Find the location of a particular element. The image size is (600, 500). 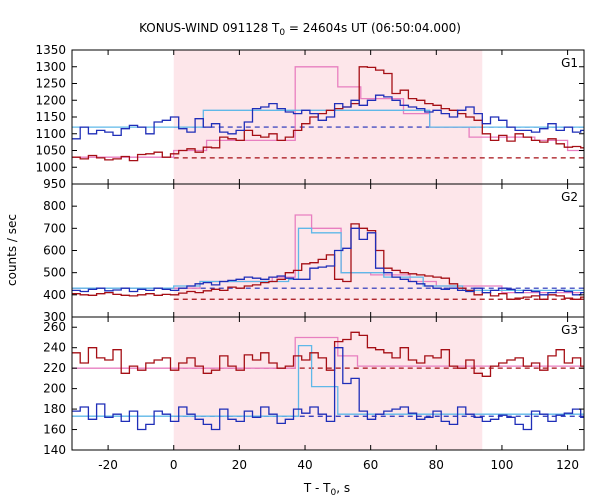

x-tick-label: 60 is located at coordinates (370, 465).